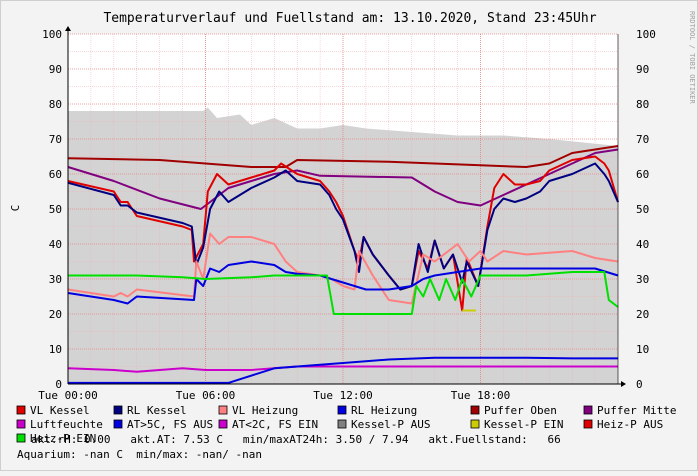 This screenshot has height=476, width=698. Describe the element at coordinates (343, 395) in the screenshot. I see `x-tick-label: Tue 12:00` at that location.